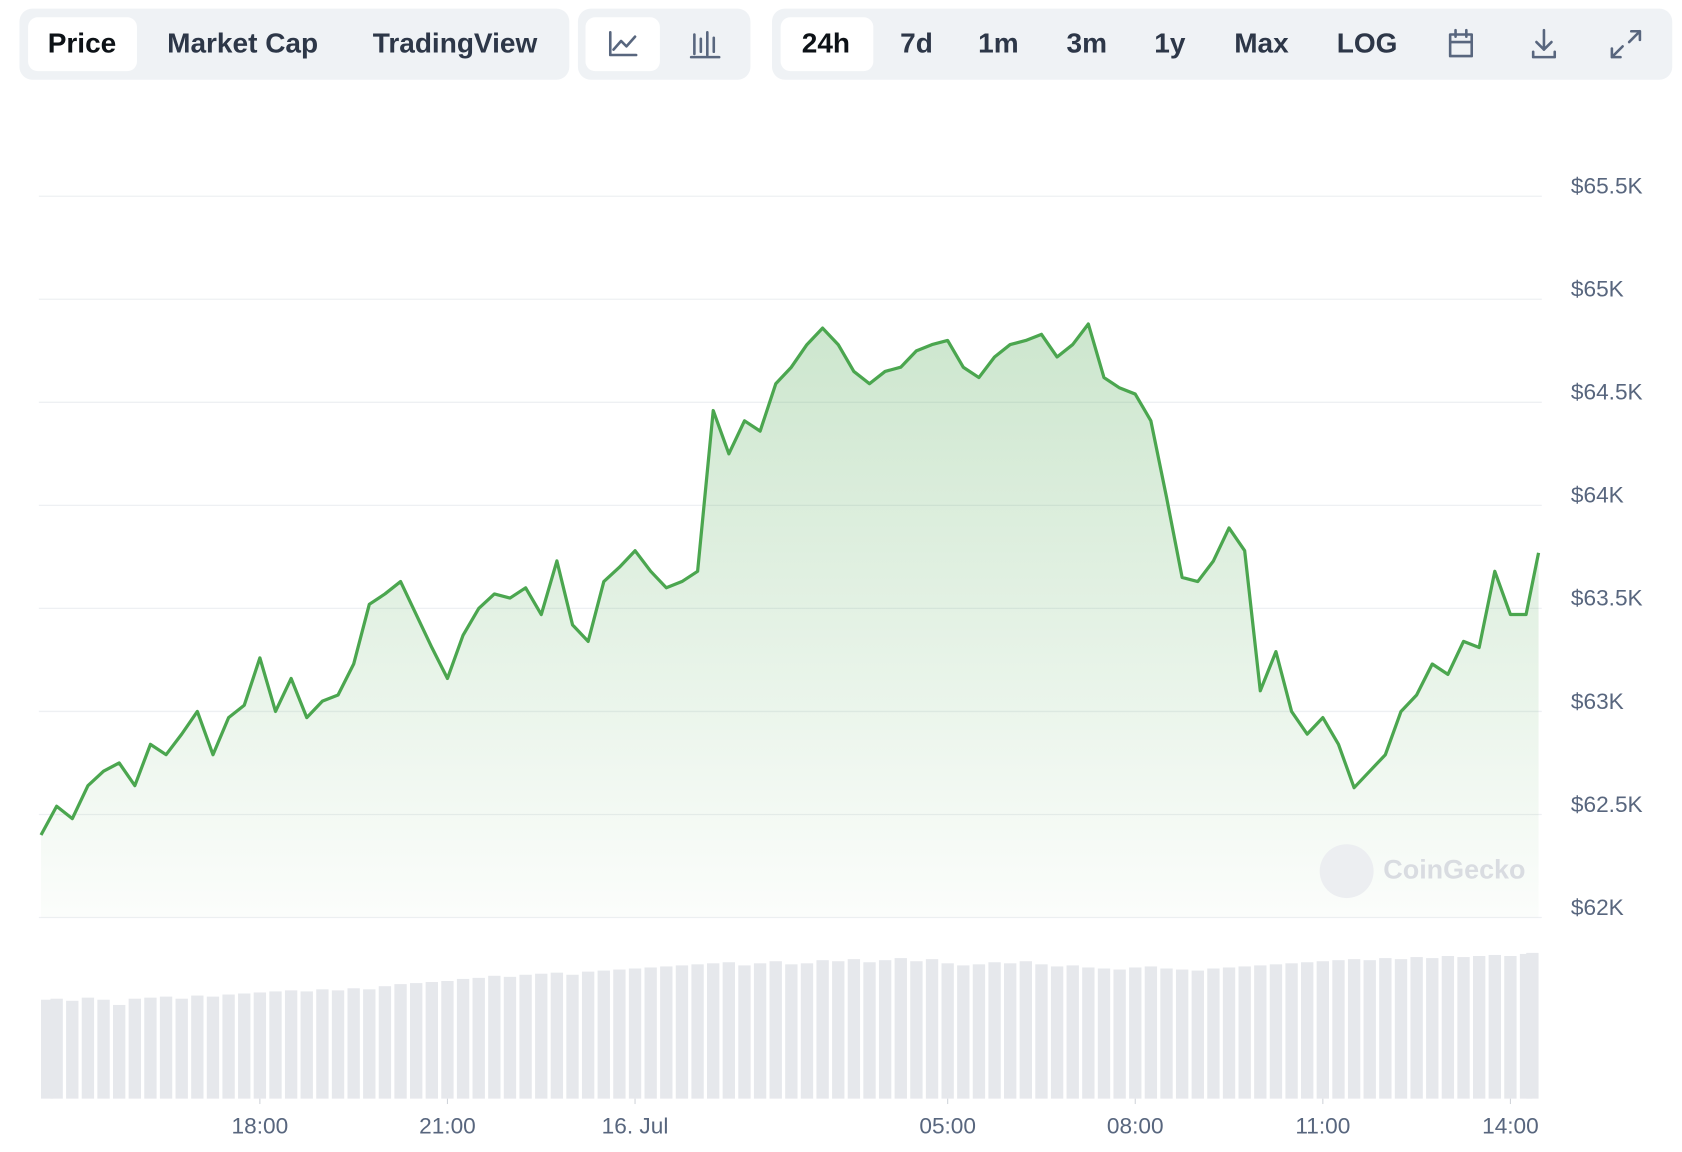 The width and height of the screenshot is (1682, 1152). What do you see at coordinates (705, 45) in the screenshot?
I see `candle-chart-icon` at bounding box center [705, 45].